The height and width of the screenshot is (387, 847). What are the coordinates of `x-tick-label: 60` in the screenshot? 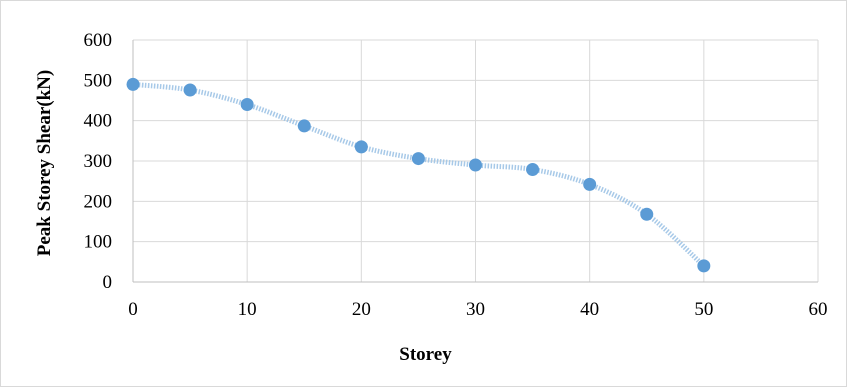 It's located at (818, 309).